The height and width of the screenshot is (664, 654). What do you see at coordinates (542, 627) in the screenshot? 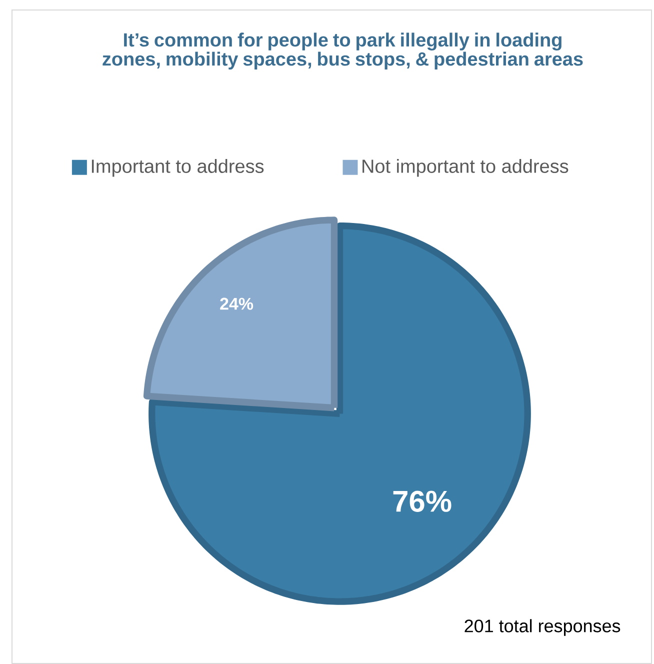
I see `text: 201 total responses` at bounding box center [542, 627].